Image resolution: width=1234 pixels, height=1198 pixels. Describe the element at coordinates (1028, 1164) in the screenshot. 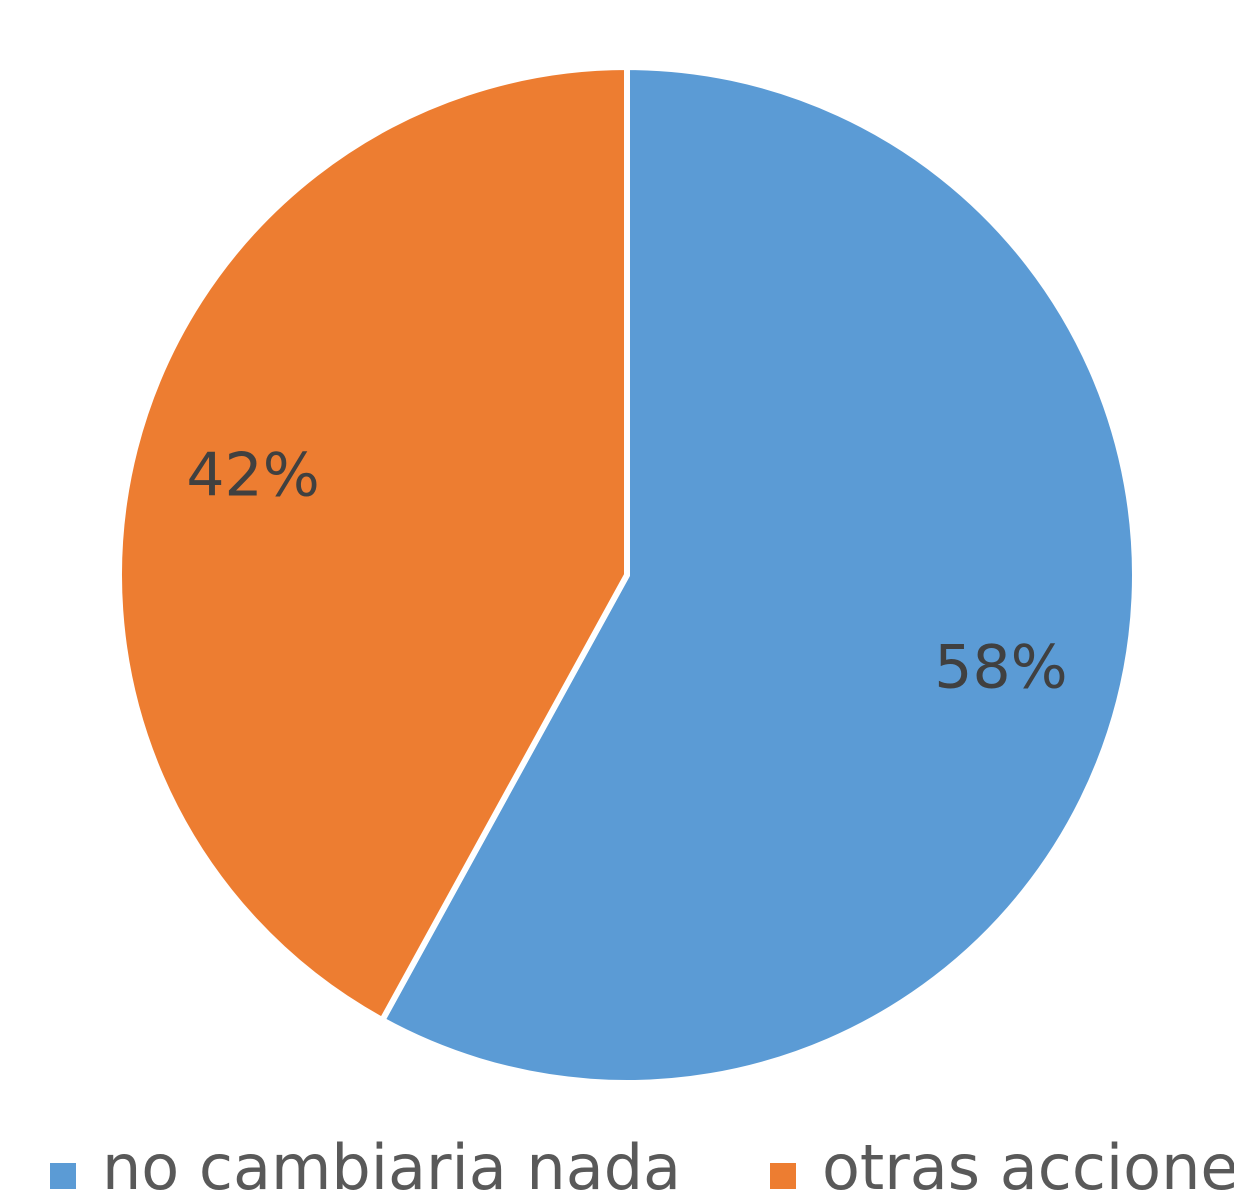

I see `legend-label: otras acciones` at that location.